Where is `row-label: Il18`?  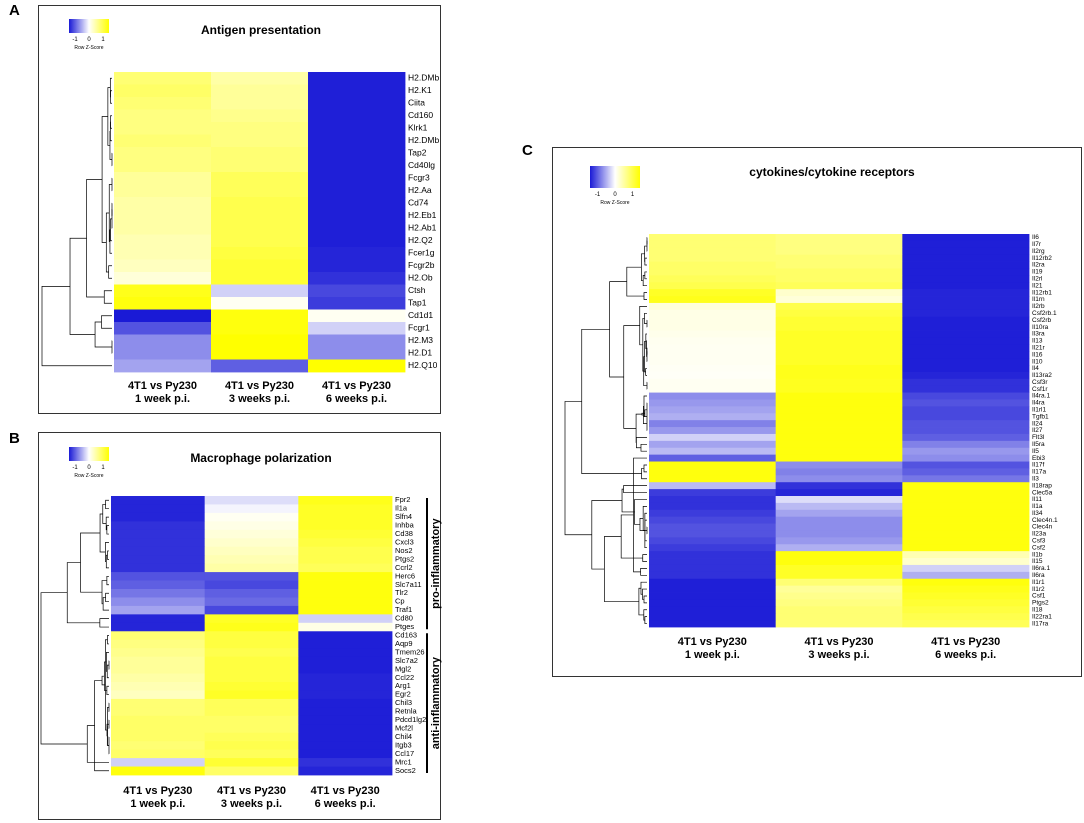 row-label: Il18 is located at coordinates (1037, 609).